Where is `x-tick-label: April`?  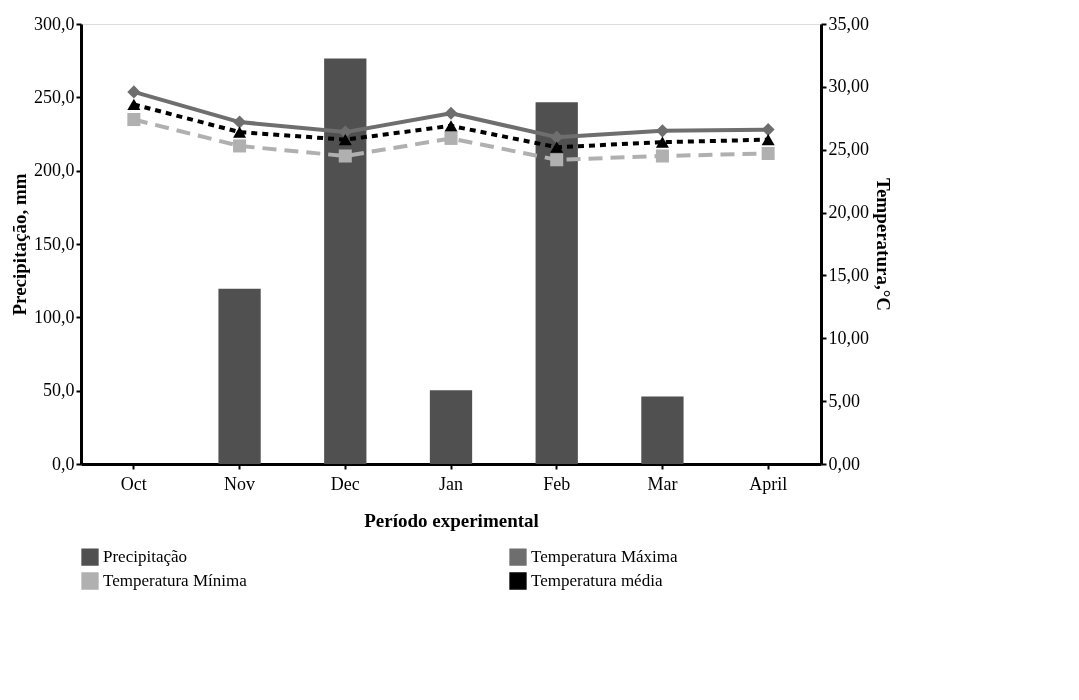 x-tick-label: April is located at coordinates (768, 483).